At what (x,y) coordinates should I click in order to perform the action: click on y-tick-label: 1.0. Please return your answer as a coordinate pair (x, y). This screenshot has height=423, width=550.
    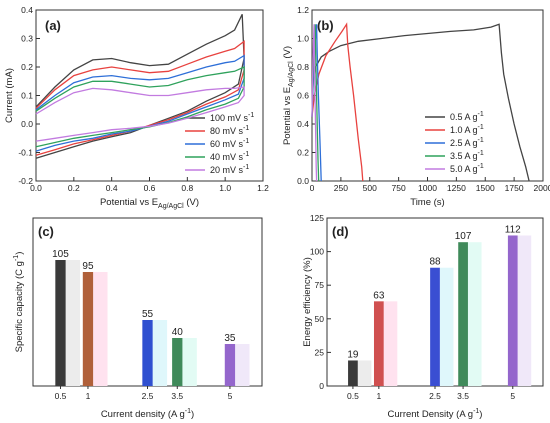
    Looking at the image, I should click on (303, 39).